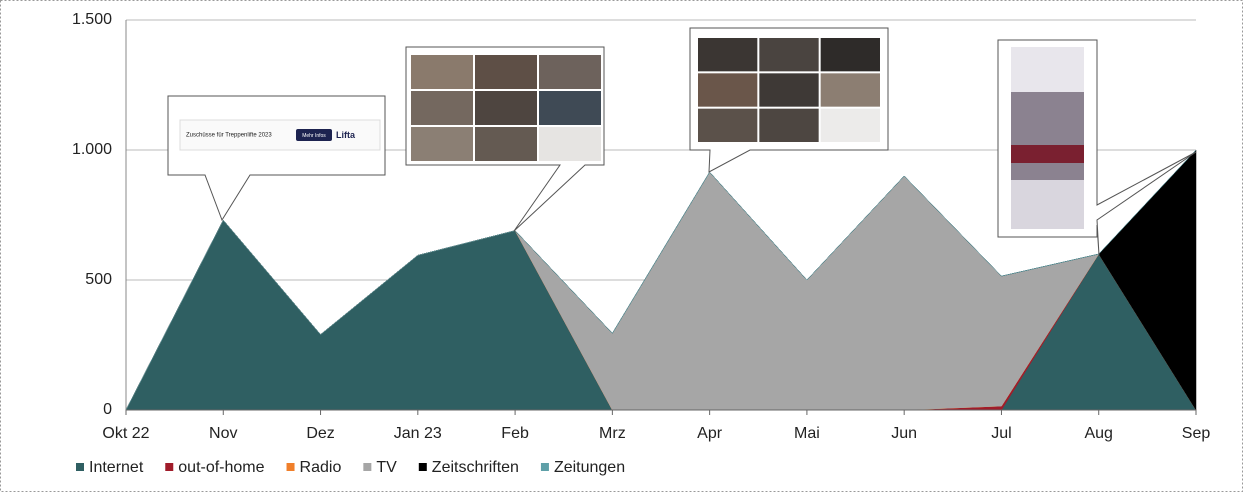 This screenshot has height=492, width=1243. I want to click on x-tick-label: Nov, so click(223, 433).